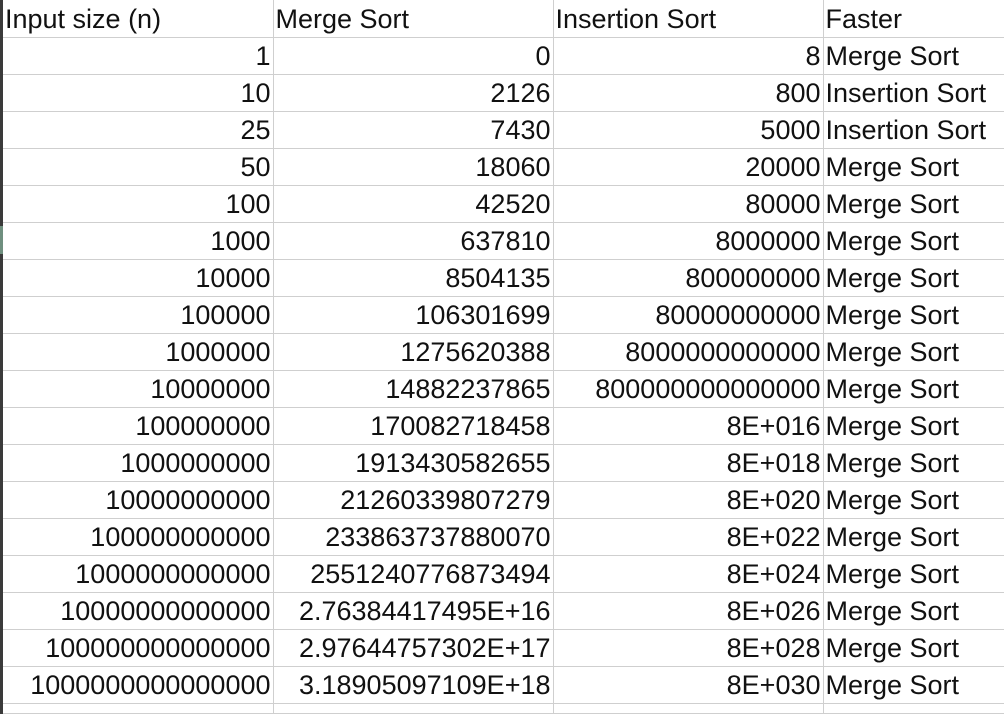 Image resolution: width=1004 pixels, height=714 pixels. Describe the element at coordinates (413, 352) in the screenshot. I see `cell-merge-sort: 1275620388` at that location.